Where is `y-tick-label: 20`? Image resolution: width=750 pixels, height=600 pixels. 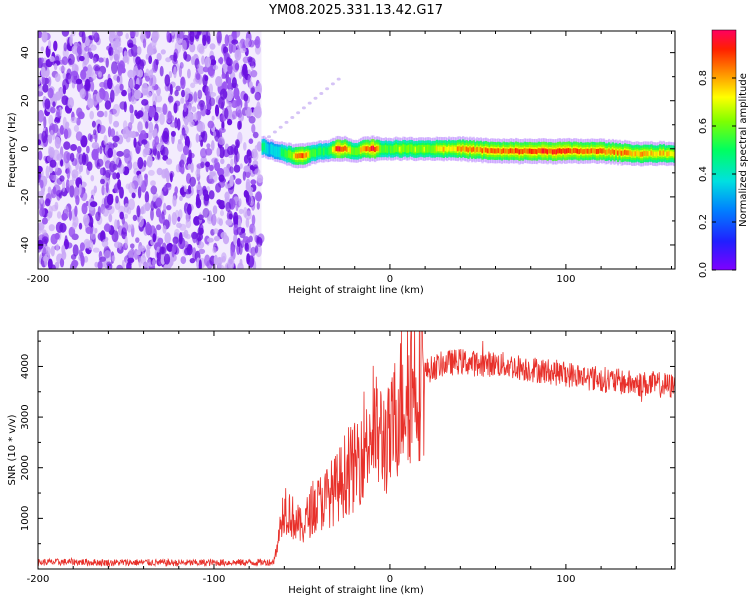
y-tick-label: 20 is located at coordinates (25, 100).